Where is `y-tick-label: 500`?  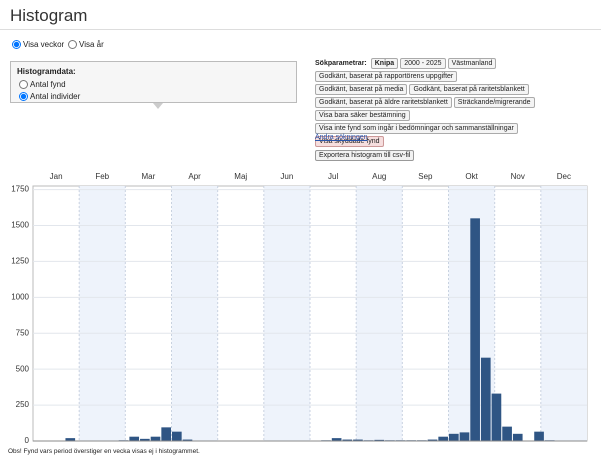
y-tick-label: 500 is located at coordinates (23, 368).